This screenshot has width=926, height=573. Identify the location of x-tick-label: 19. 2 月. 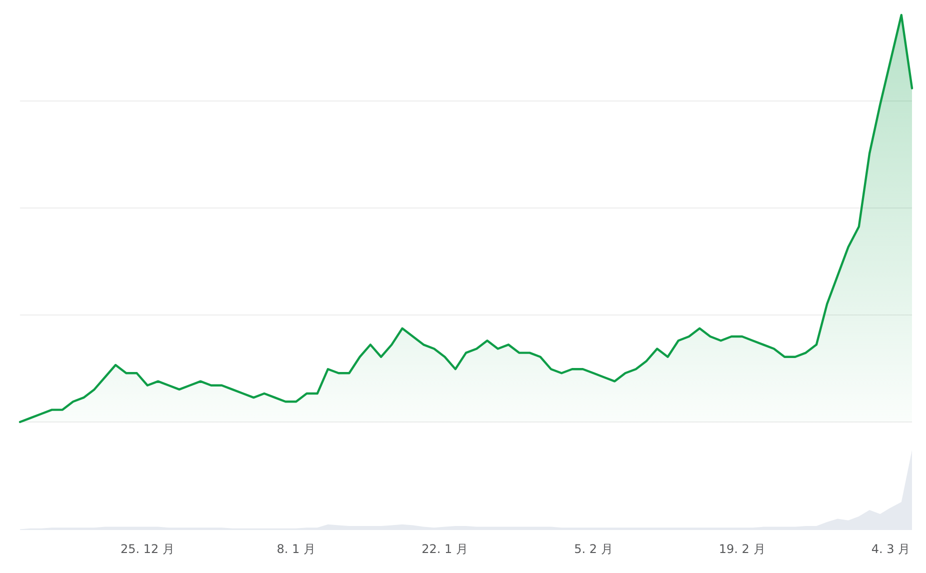
(742, 549).